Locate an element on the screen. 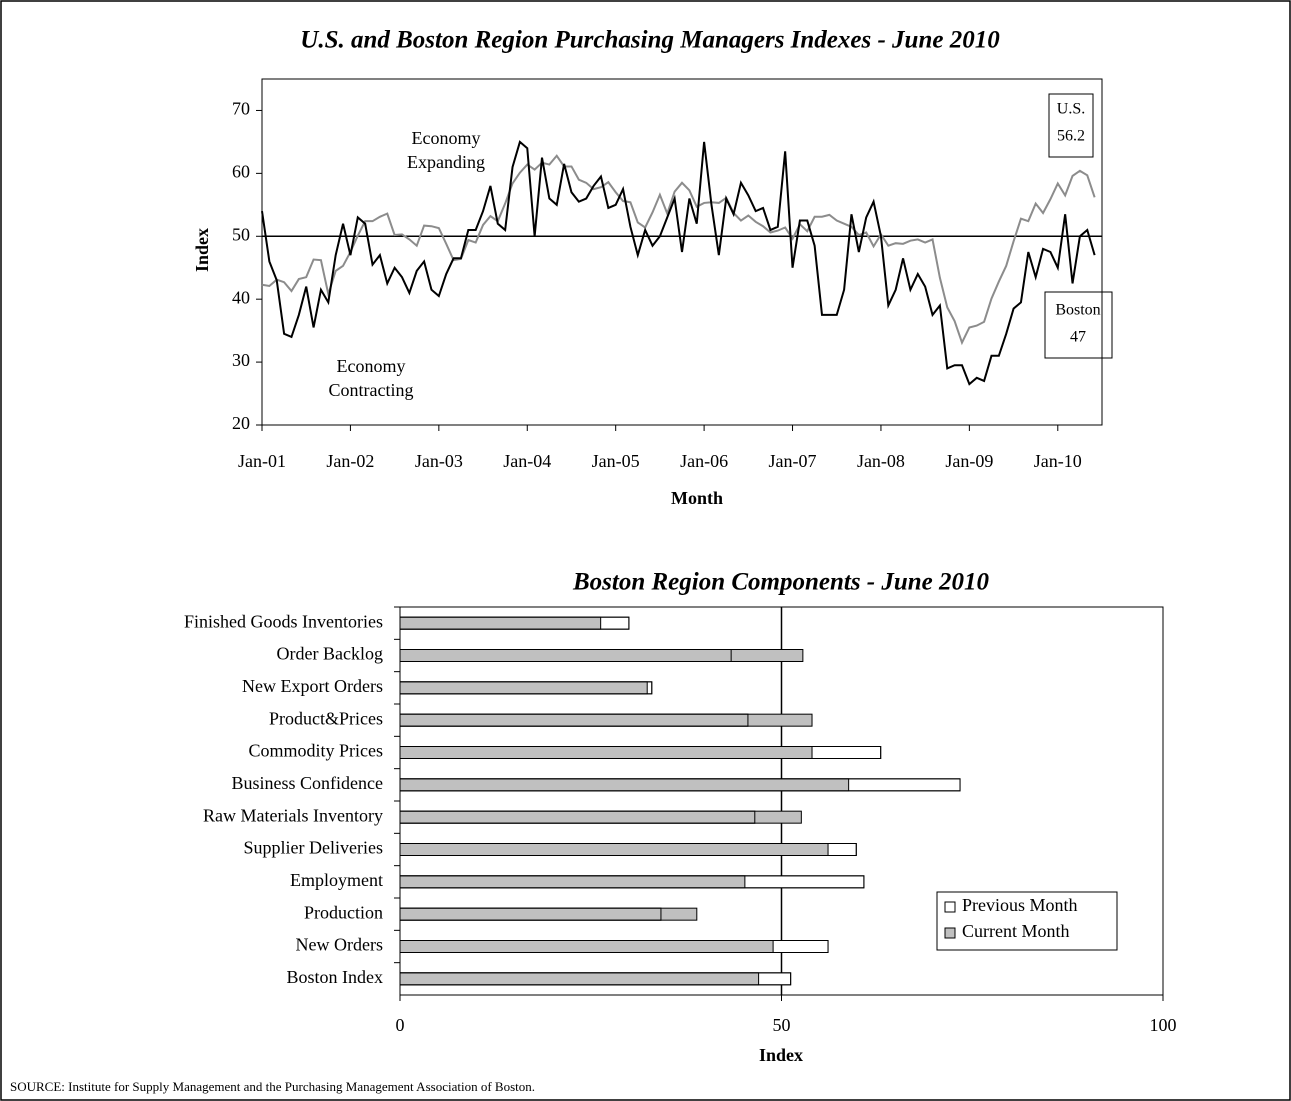 The image size is (1291, 1101). y-tick-label: New Orders is located at coordinates (339, 945).